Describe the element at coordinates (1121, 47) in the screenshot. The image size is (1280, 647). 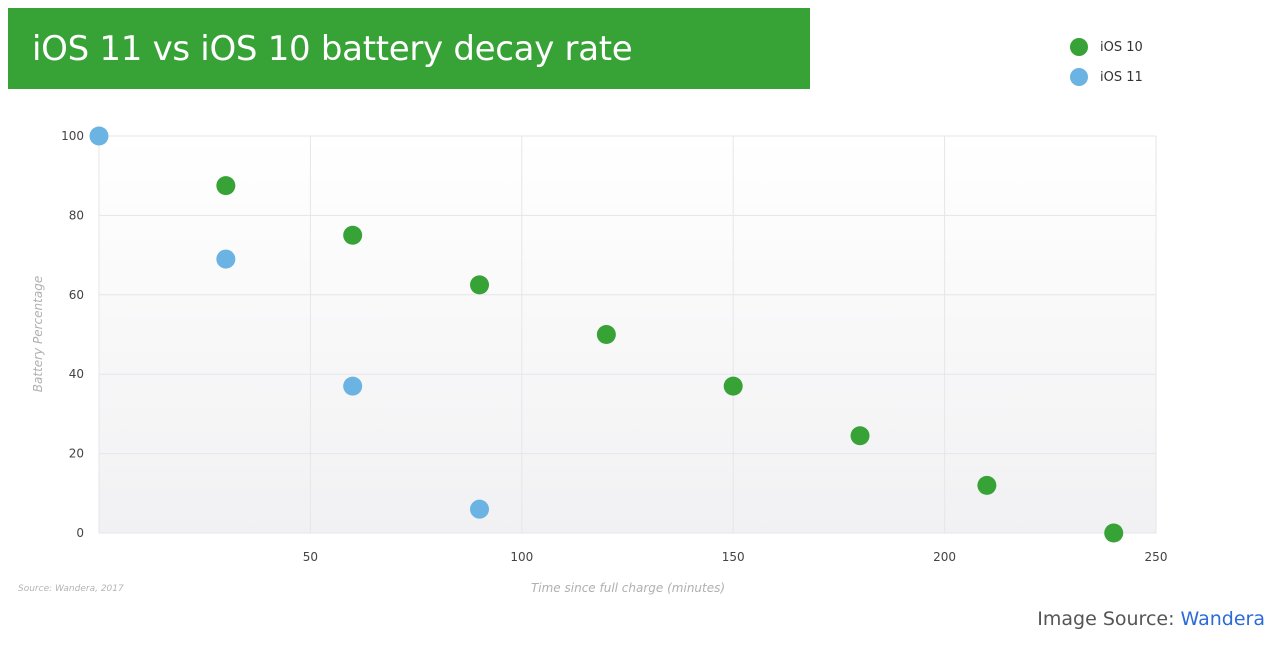
I see `legend-label-ios10: iOS 10` at that location.